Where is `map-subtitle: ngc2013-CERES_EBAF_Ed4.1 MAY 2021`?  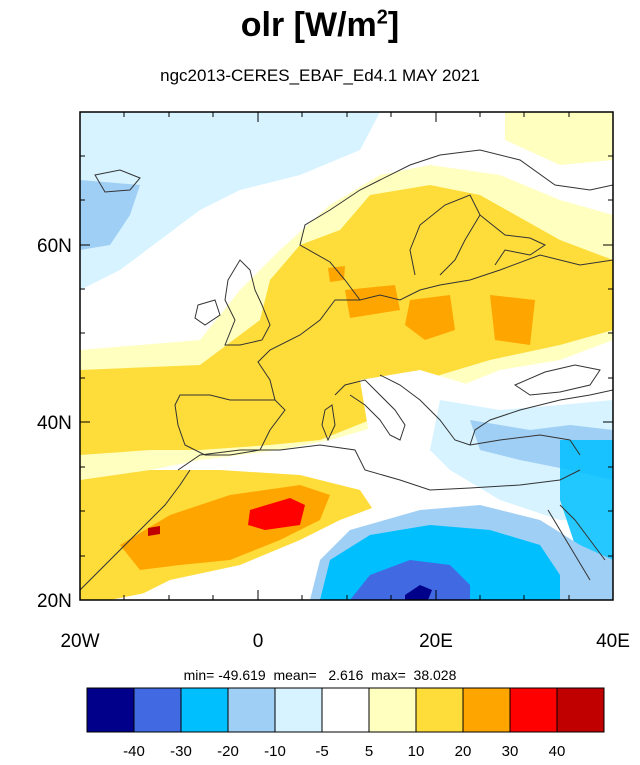 map-subtitle: ngc2013-CERES_EBAF_Ed4.1 MAY 2021 is located at coordinates (320, 75).